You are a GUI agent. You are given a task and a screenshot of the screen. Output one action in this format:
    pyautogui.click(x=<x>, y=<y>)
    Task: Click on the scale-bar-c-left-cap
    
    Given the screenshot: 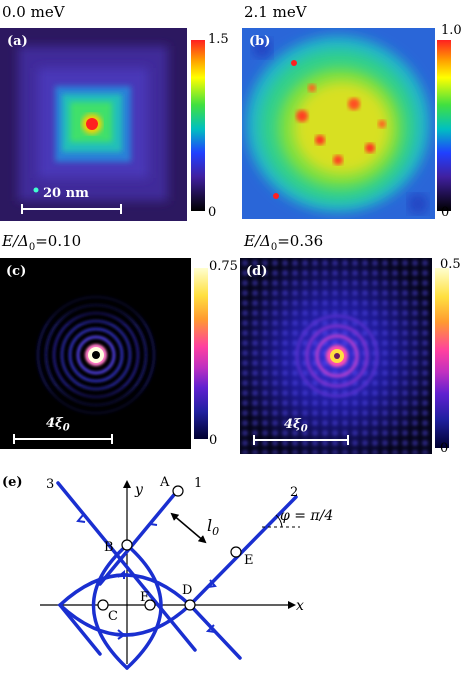 What is the action you would take?
    pyautogui.click(x=14, y=439)
    